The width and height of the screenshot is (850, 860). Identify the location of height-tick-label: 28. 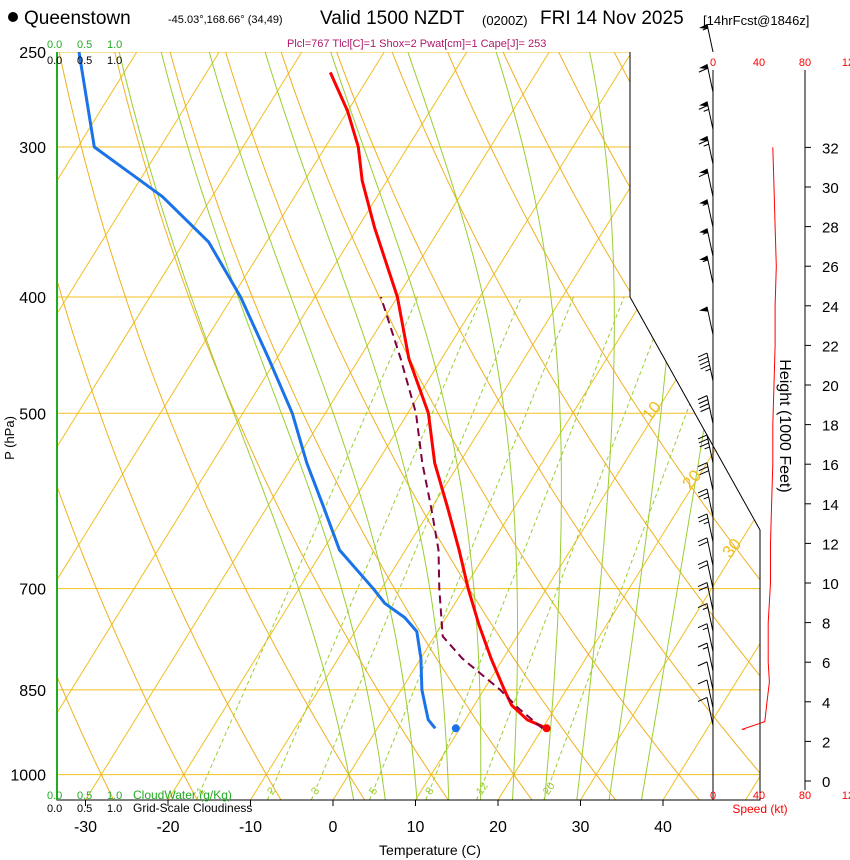
(830, 228).